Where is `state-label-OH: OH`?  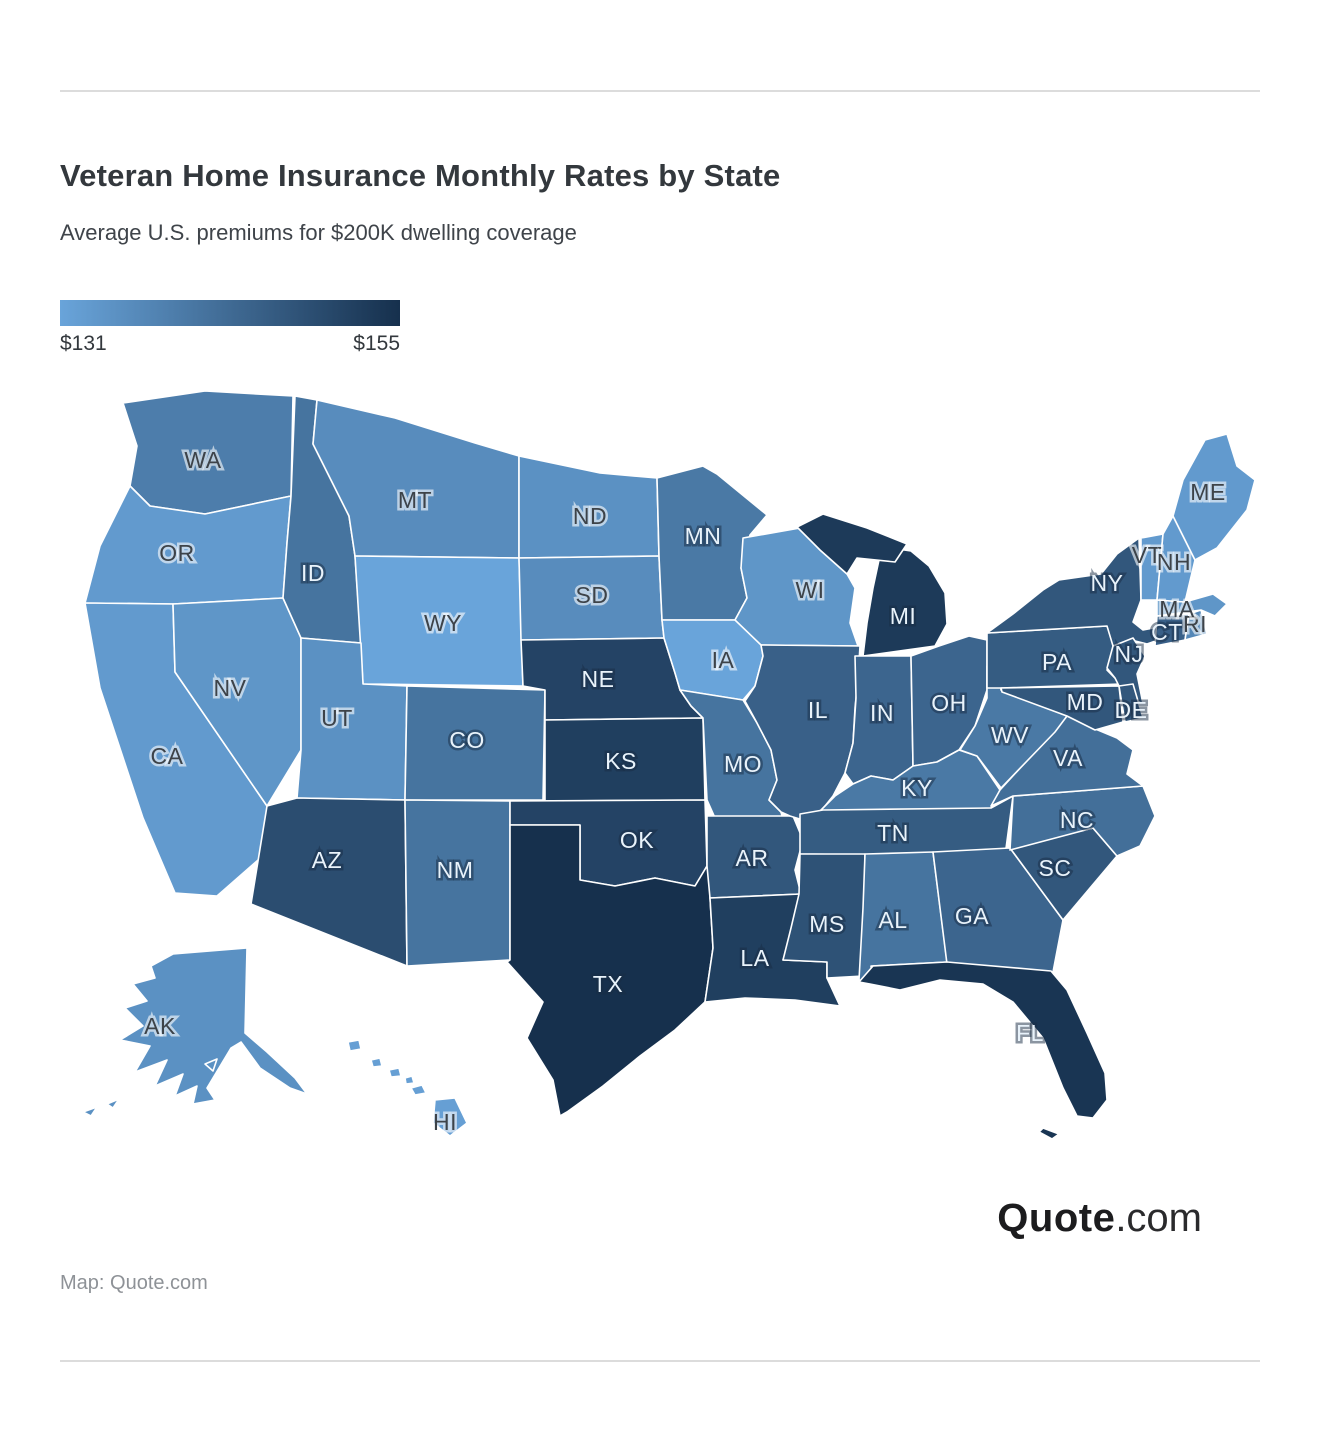 state-label-OH: OH is located at coordinates (949, 703).